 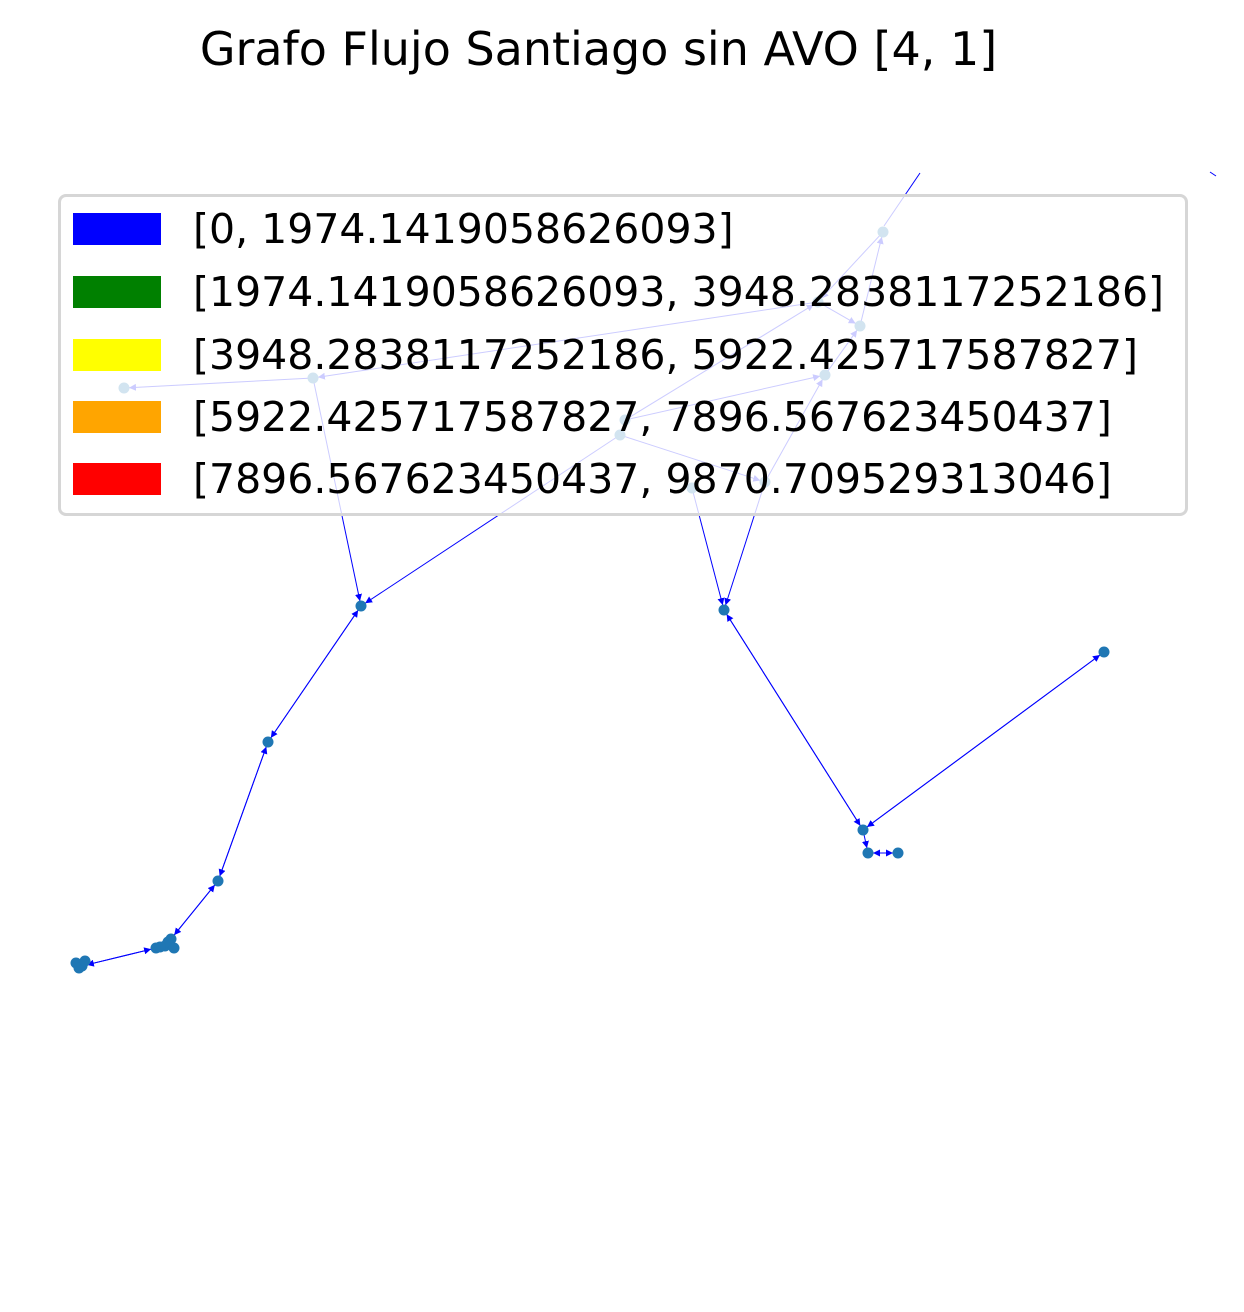 I want to click on legend-label: [5922.425717587827, 7896.567623450437], so click(x=652, y=417).